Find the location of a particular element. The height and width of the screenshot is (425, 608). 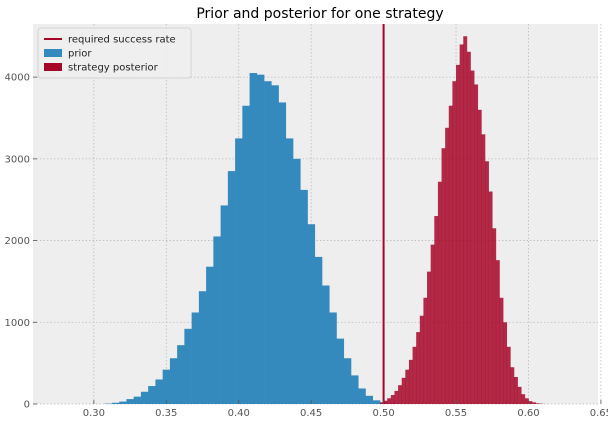

legend-label-2: strategy posterior is located at coordinates (113, 68).